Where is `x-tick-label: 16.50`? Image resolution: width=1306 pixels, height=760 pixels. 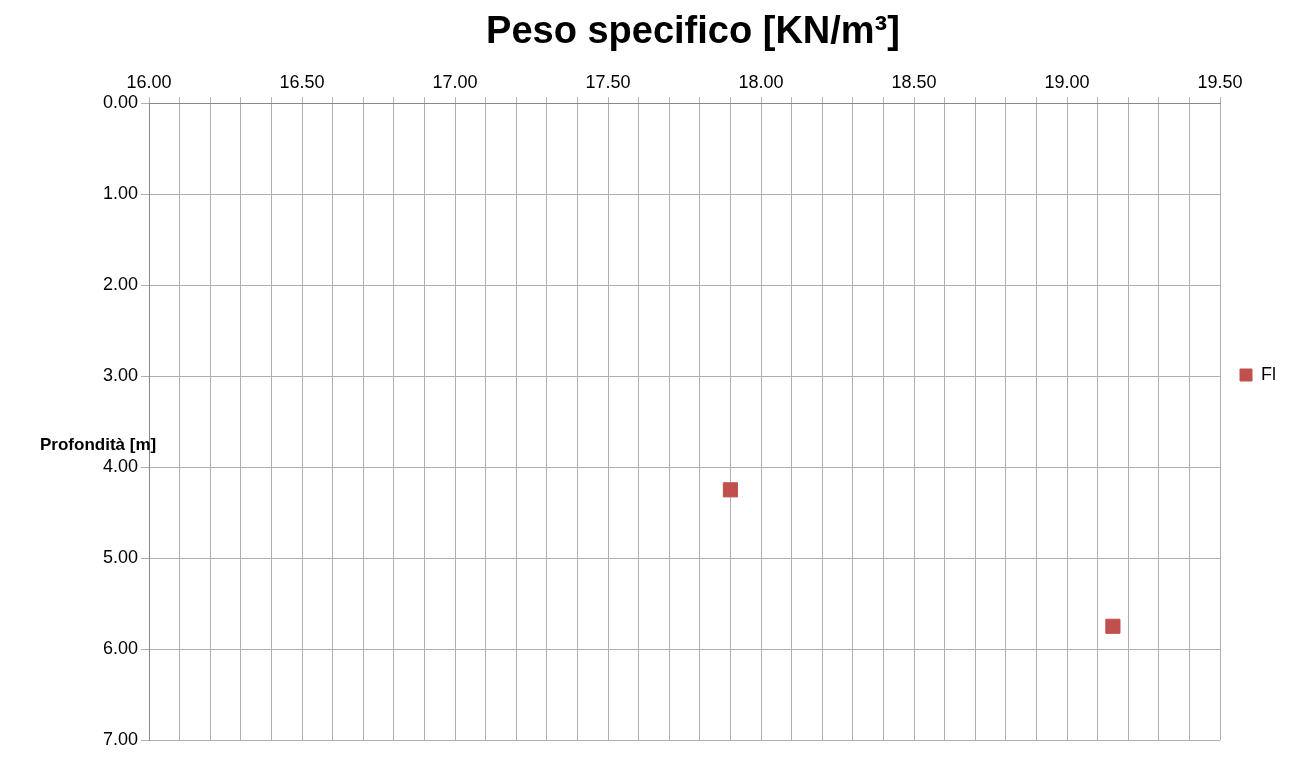 x-tick-label: 16.50 is located at coordinates (302, 82).